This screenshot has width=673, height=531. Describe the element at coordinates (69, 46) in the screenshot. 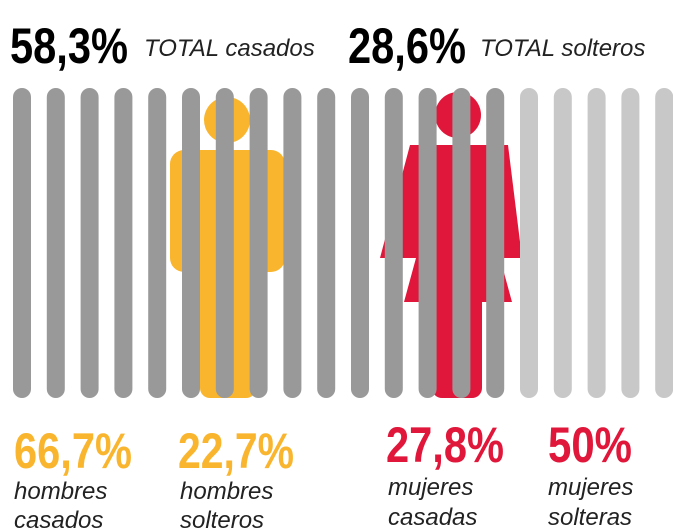

I see `total-value: 58,3%` at that location.